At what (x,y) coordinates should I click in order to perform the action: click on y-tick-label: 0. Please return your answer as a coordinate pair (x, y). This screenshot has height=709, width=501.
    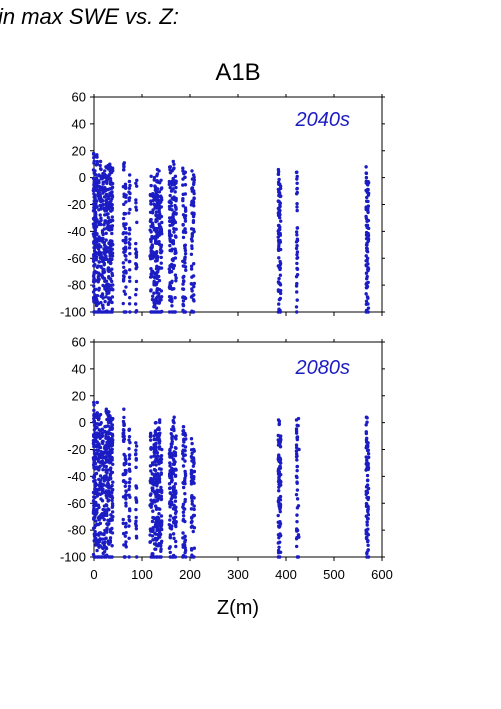
    Looking at the image, I should click on (82, 422).